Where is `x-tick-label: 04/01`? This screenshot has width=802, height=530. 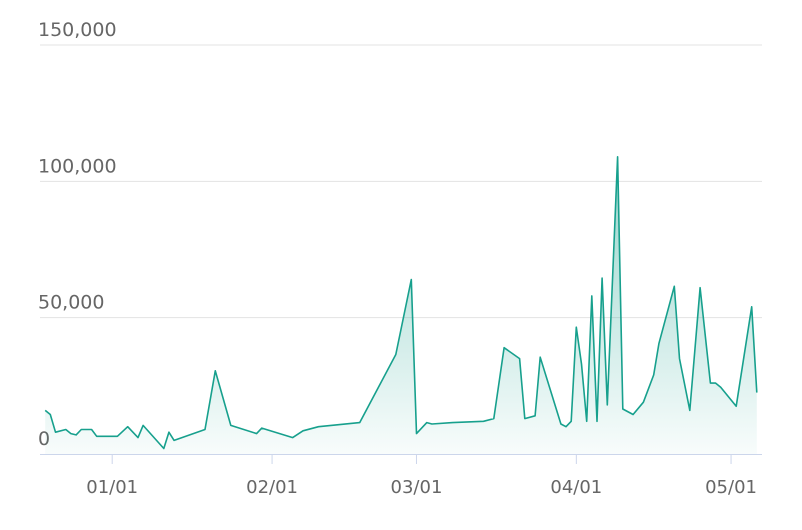 x-tick-label: 04/01 is located at coordinates (576, 487).